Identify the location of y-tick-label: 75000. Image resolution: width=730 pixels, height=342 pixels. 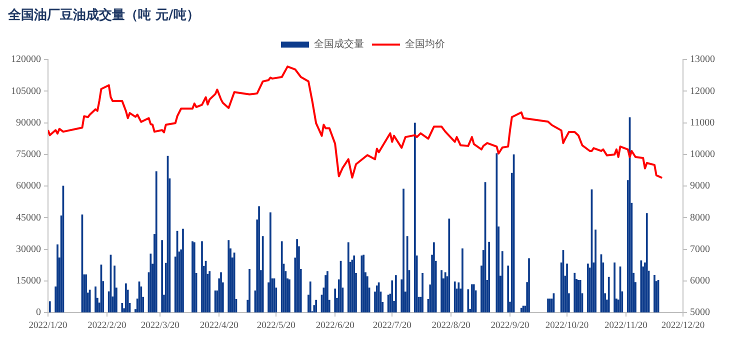
(28, 154).